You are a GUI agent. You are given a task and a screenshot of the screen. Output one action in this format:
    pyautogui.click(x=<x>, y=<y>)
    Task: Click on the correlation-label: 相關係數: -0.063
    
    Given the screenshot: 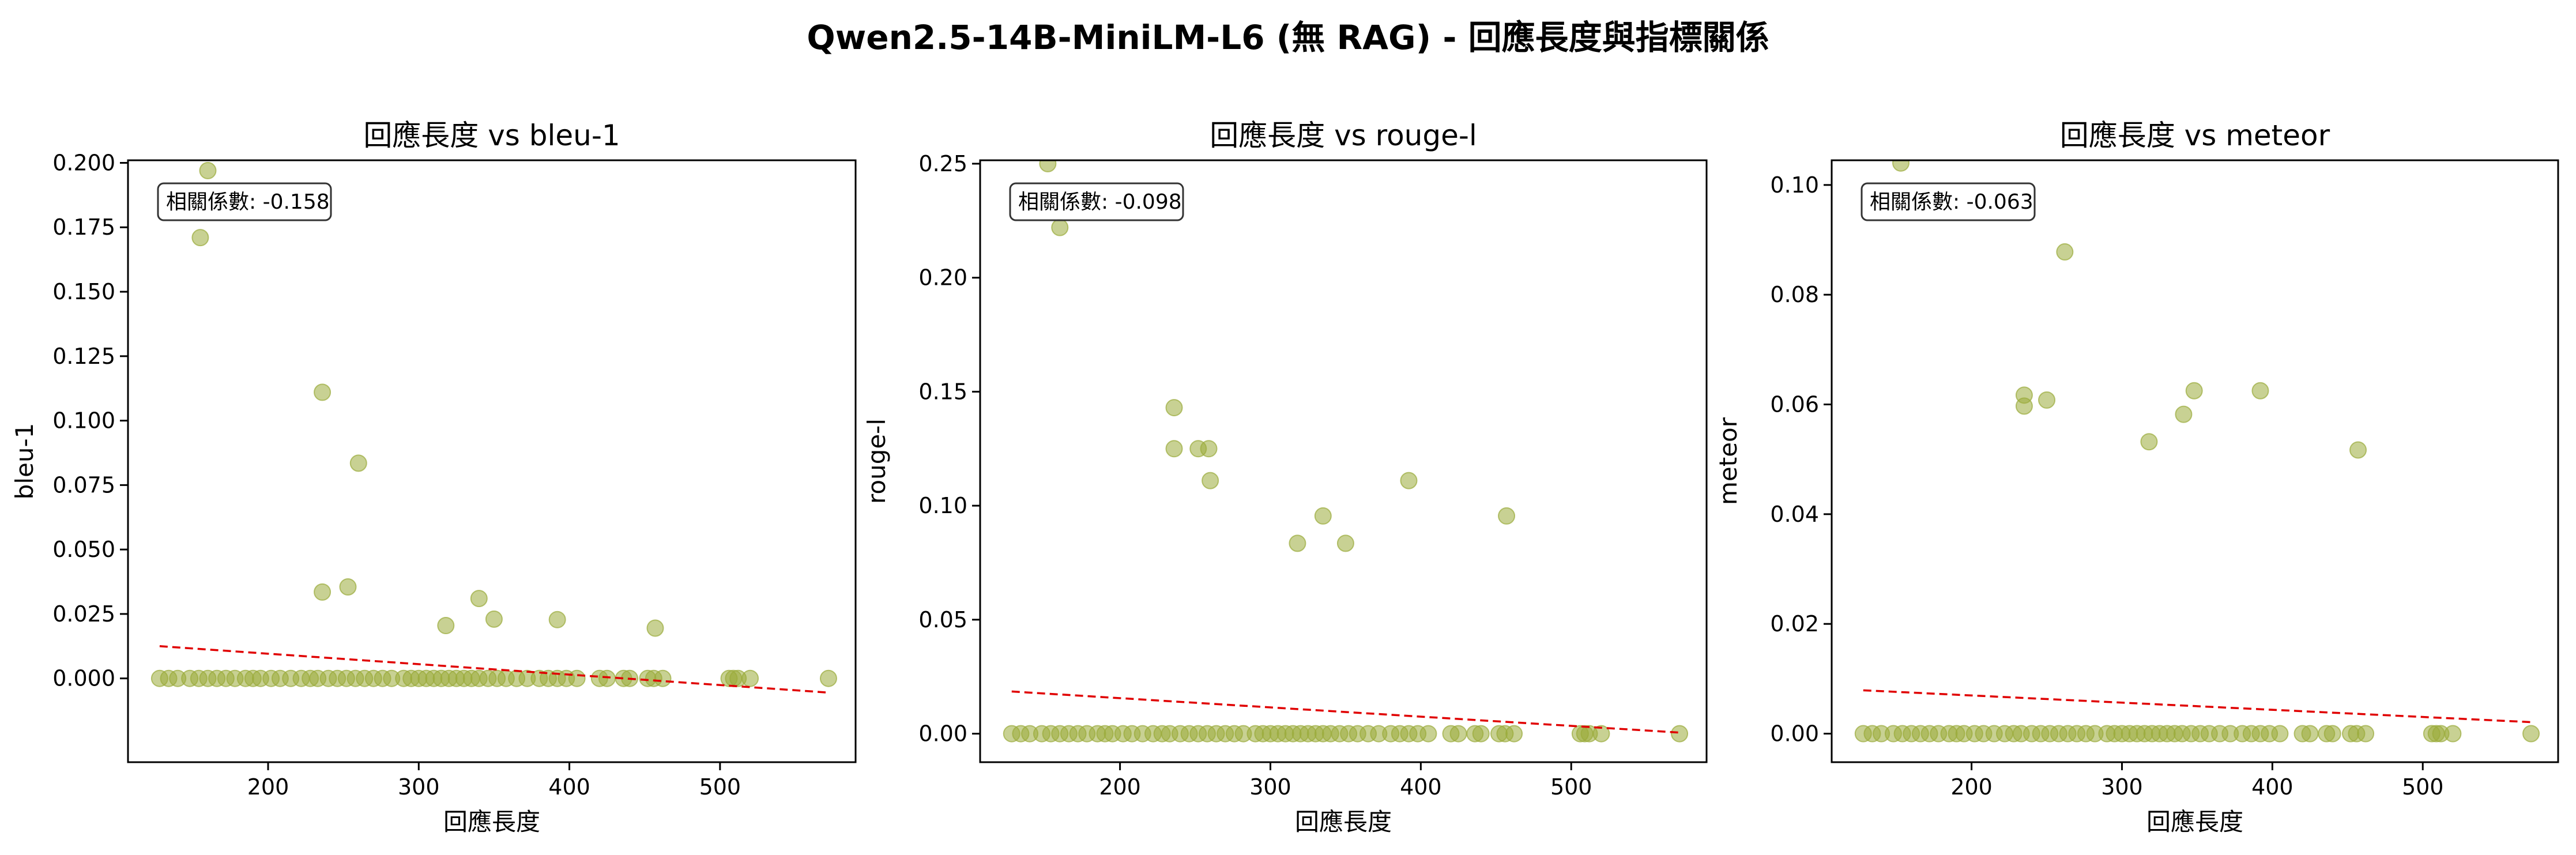 What is the action you would take?
    pyautogui.click(x=1951, y=202)
    